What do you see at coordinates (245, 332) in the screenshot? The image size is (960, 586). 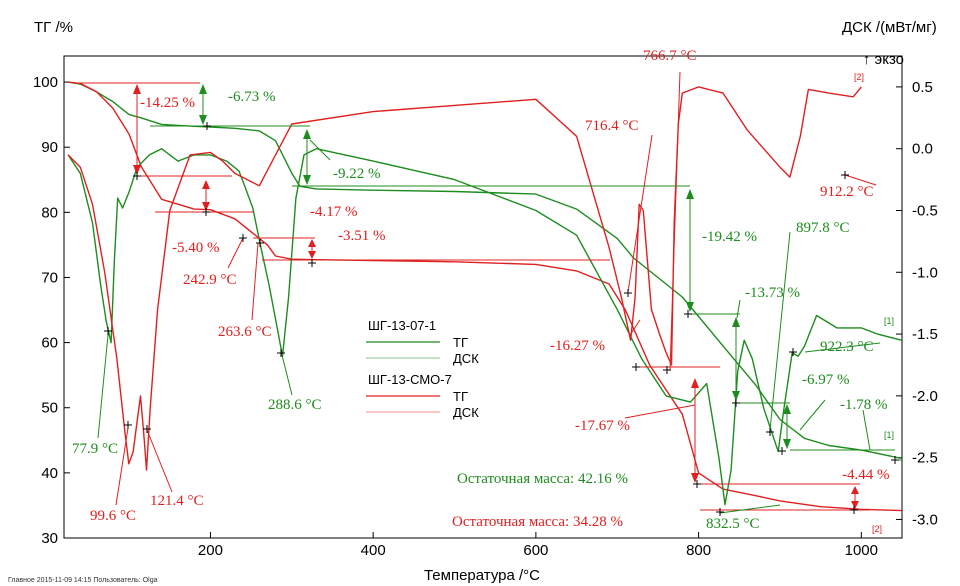 I see `peak-label: 263.6 °C` at bounding box center [245, 332].